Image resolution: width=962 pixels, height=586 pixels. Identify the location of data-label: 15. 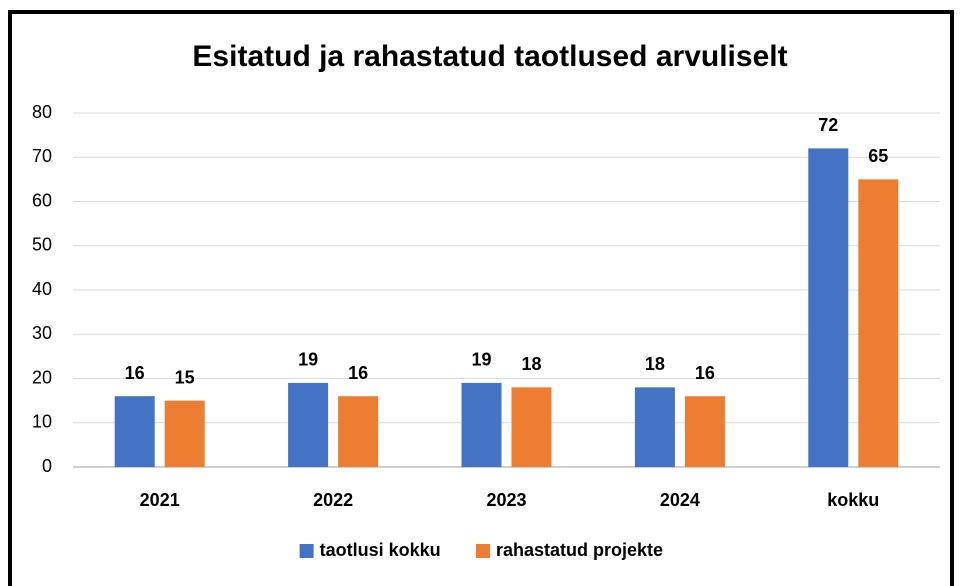
(185, 377).